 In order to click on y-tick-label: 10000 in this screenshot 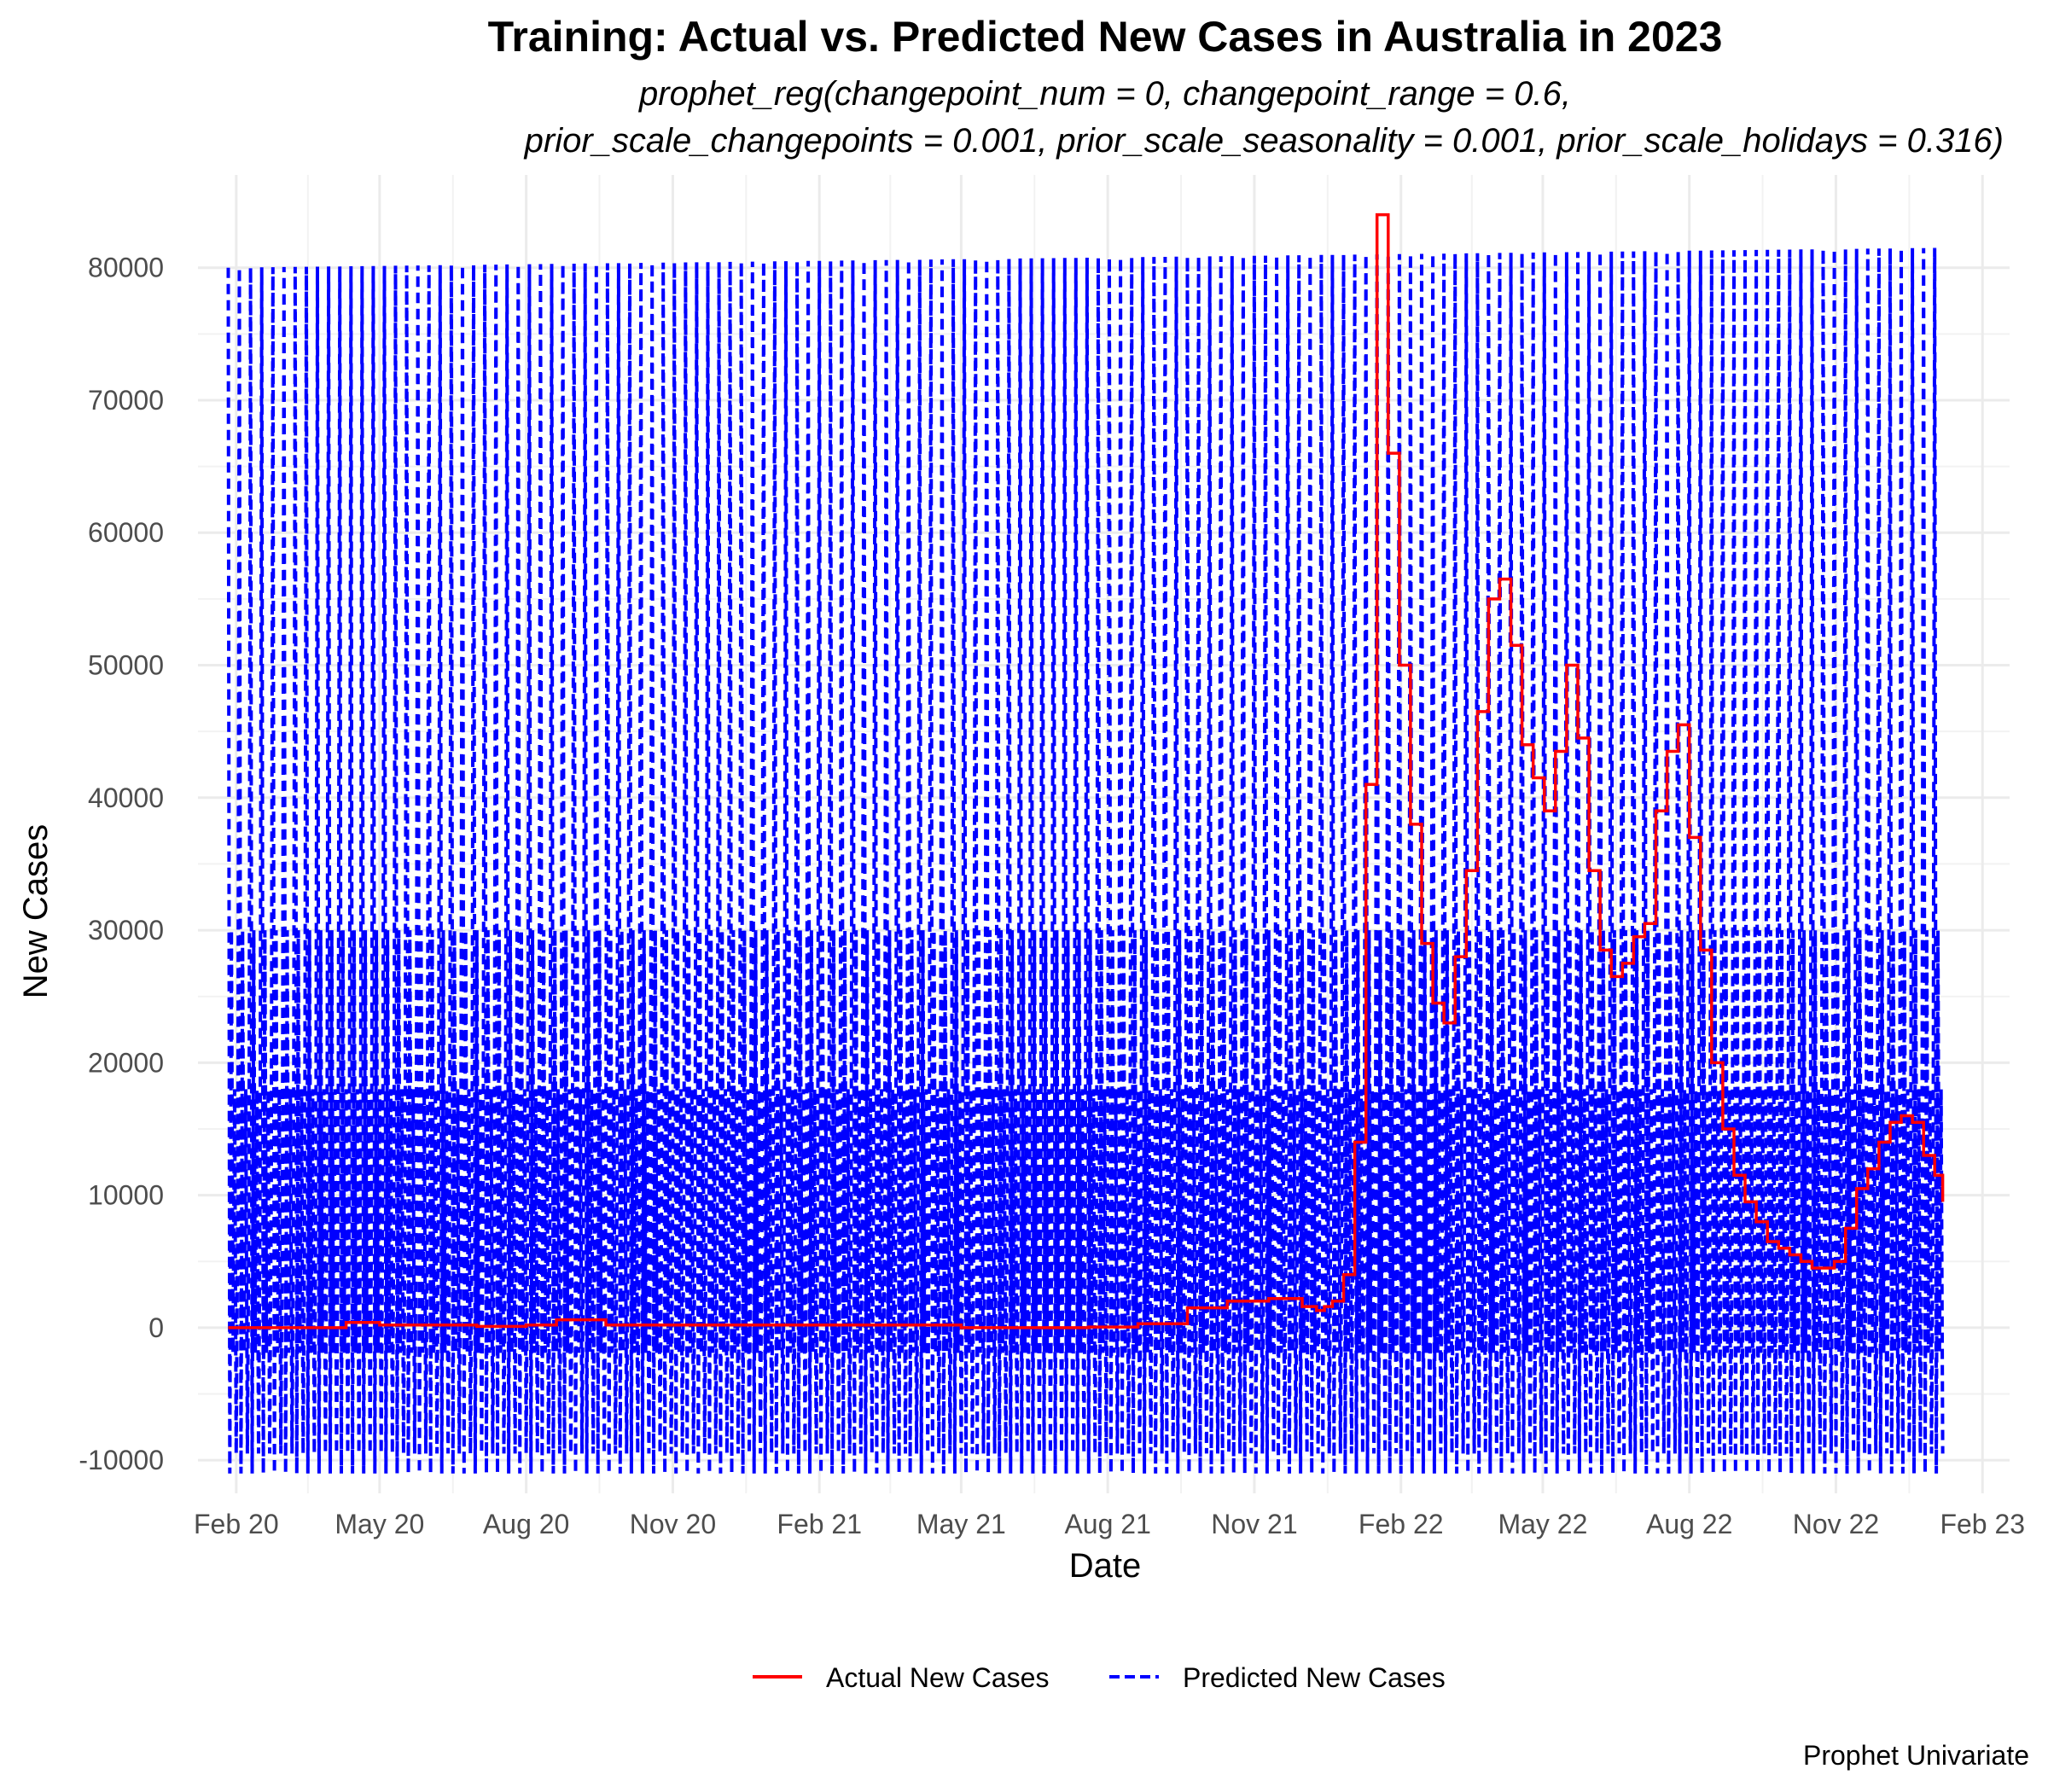, I will do `click(126, 1195)`.